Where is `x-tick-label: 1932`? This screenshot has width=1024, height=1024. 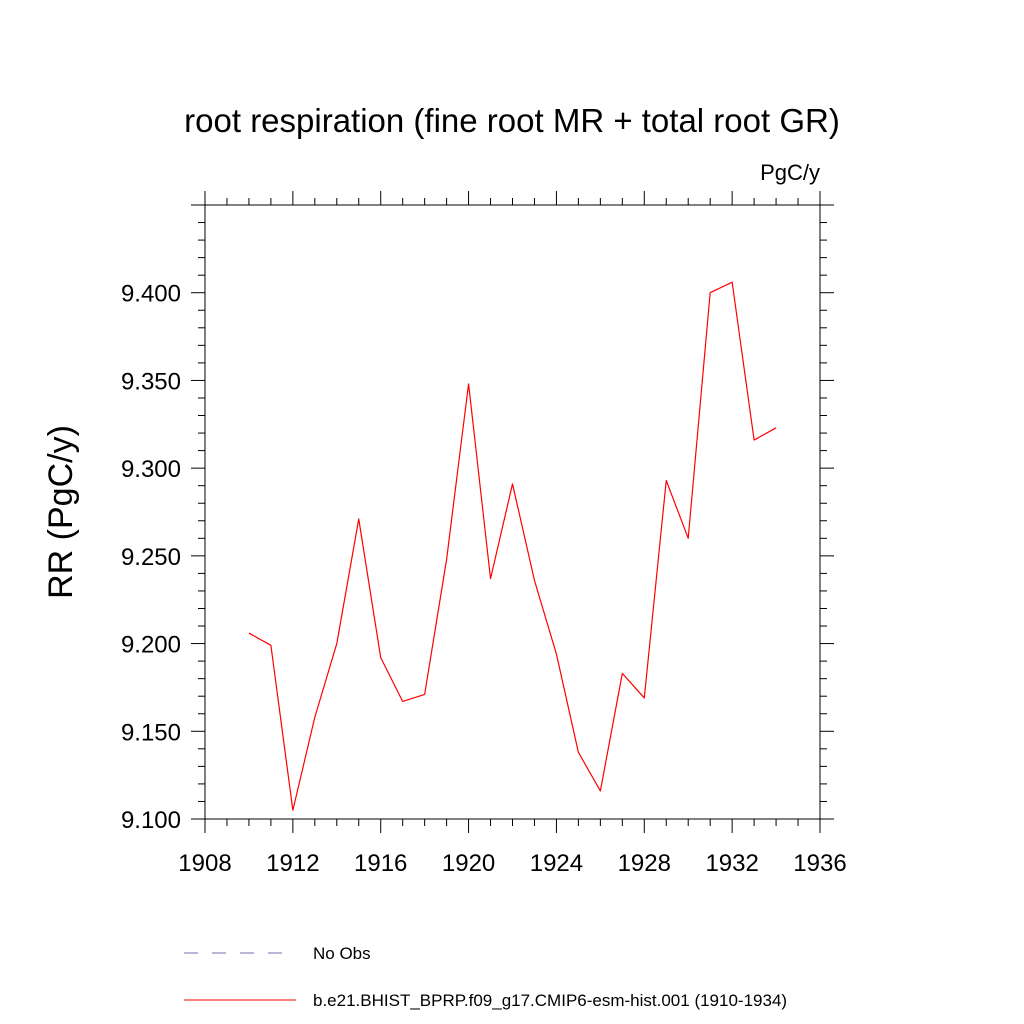
x-tick-label: 1932 is located at coordinates (731, 863).